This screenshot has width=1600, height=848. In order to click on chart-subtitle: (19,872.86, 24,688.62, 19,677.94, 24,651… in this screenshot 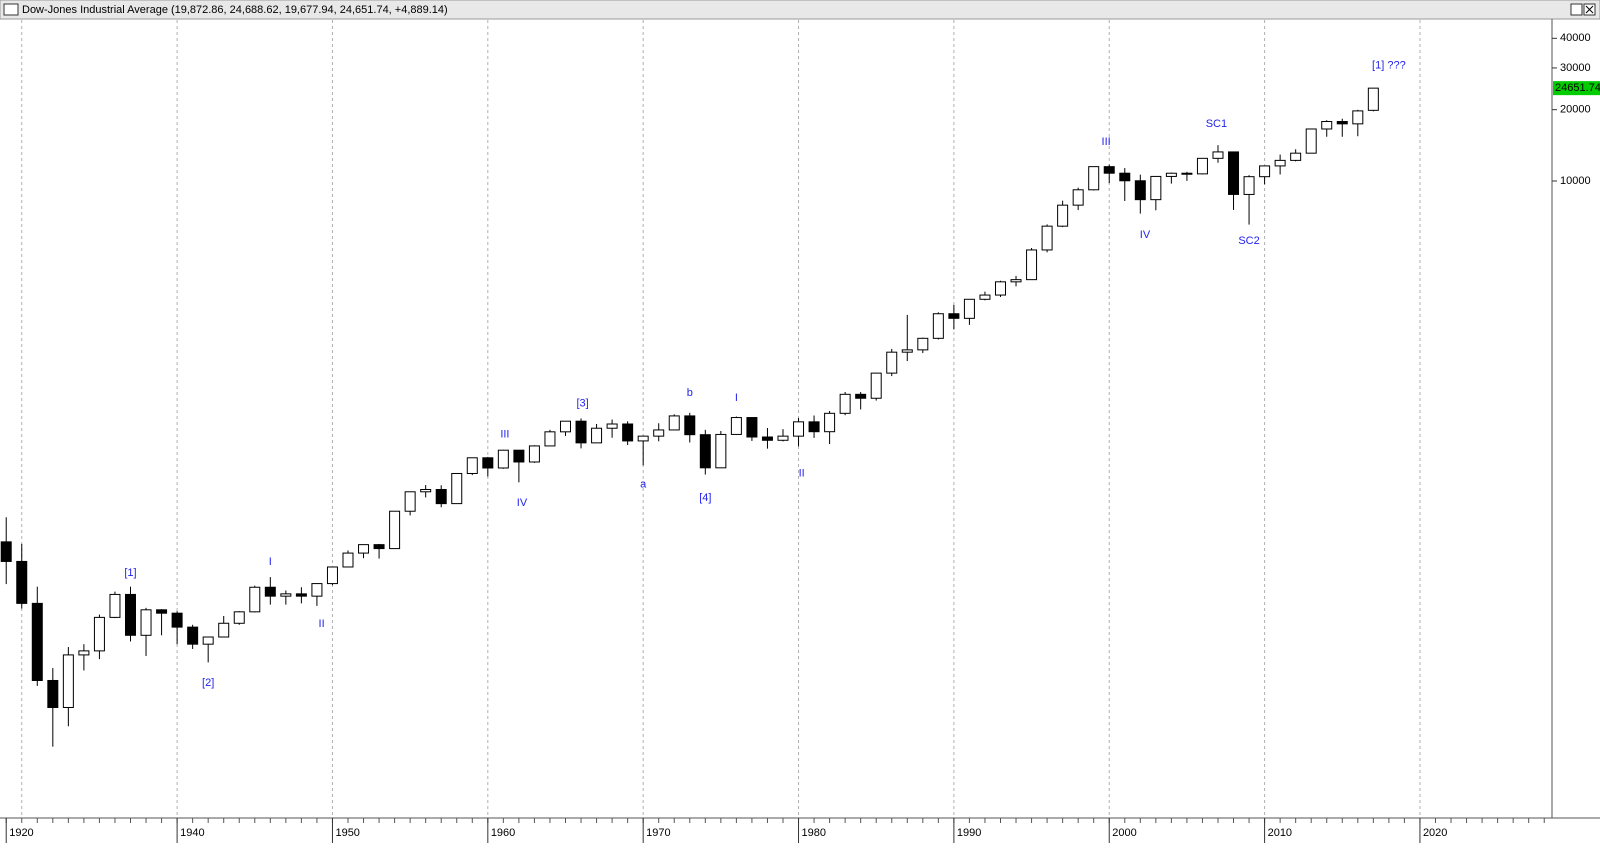, I will do `click(309, 10)`.